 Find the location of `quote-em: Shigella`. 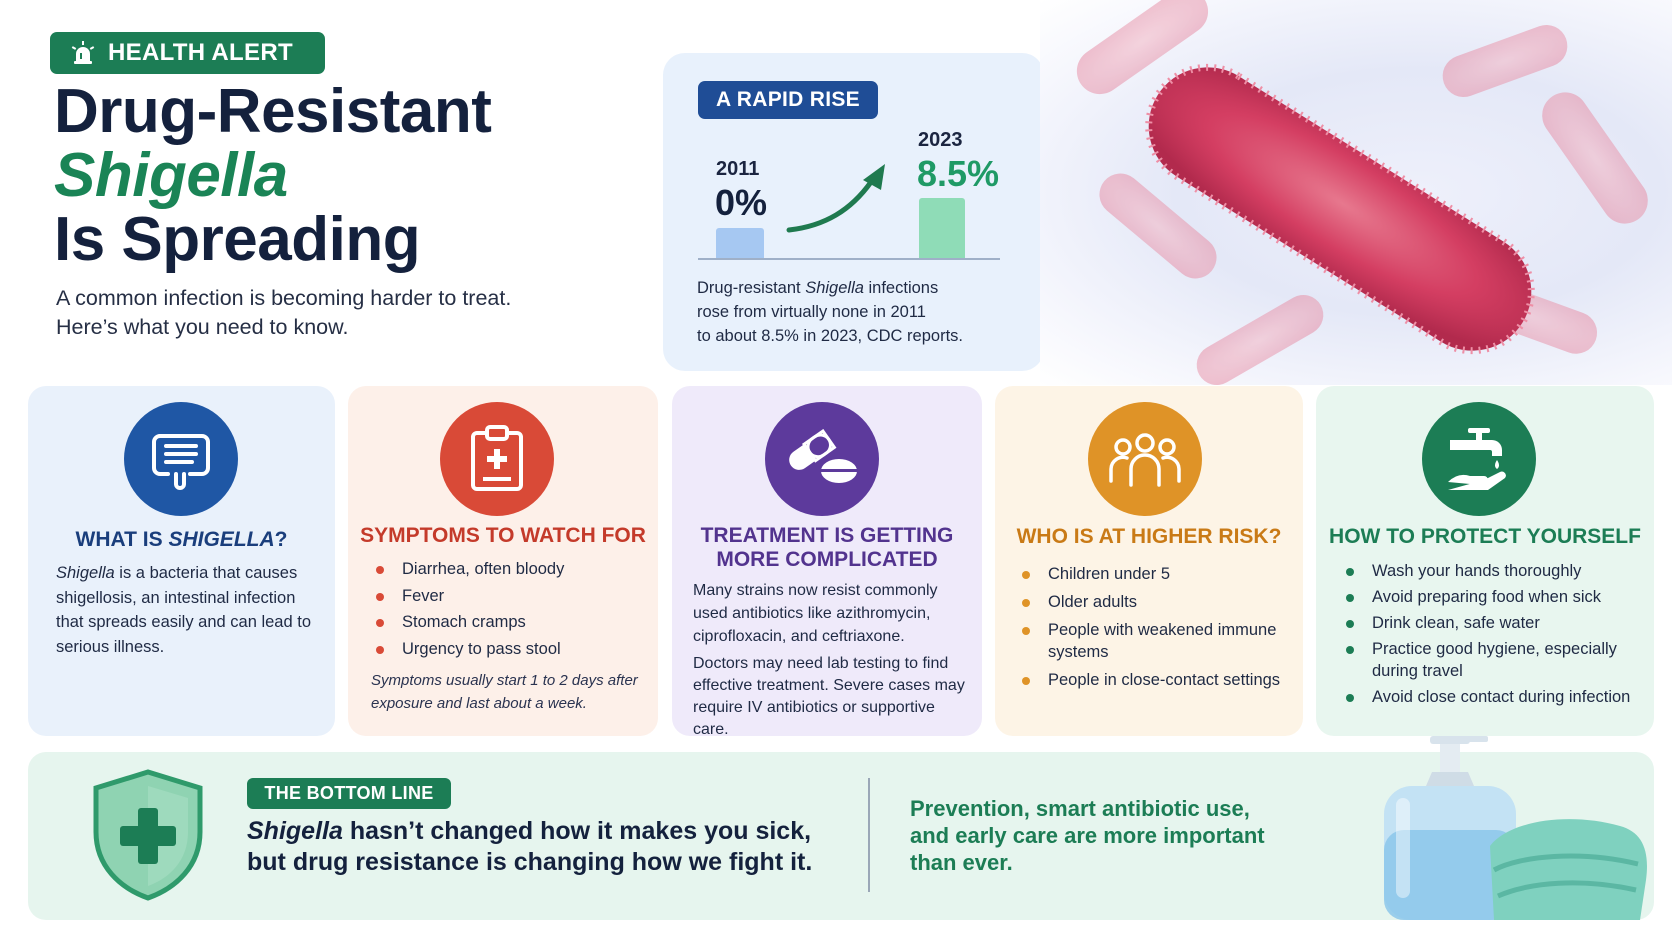

quote-em: Shigella is located at coordinates (295, 831).